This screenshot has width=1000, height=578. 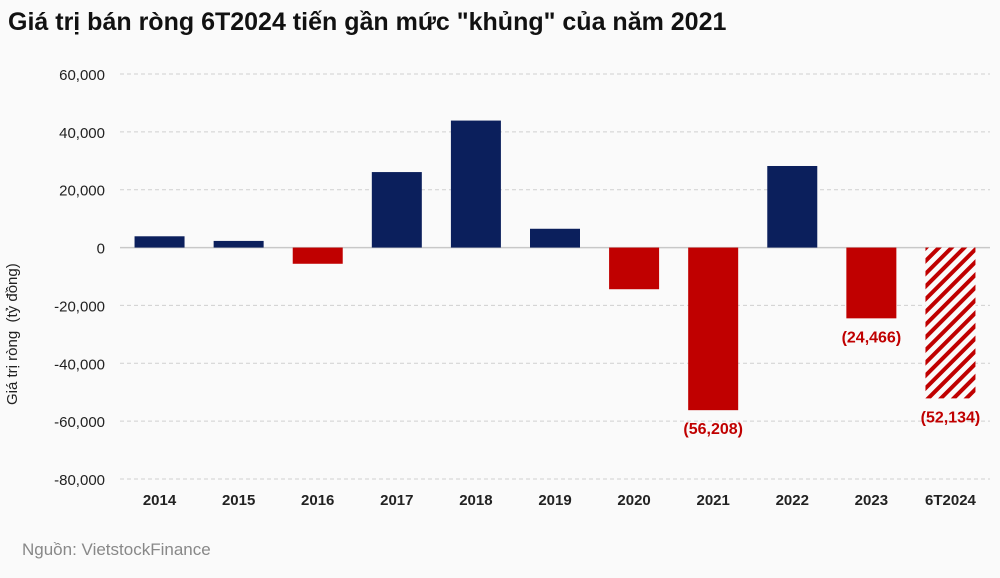 I want to click on x-tick-label: 2022, so click(x=792, y=500).